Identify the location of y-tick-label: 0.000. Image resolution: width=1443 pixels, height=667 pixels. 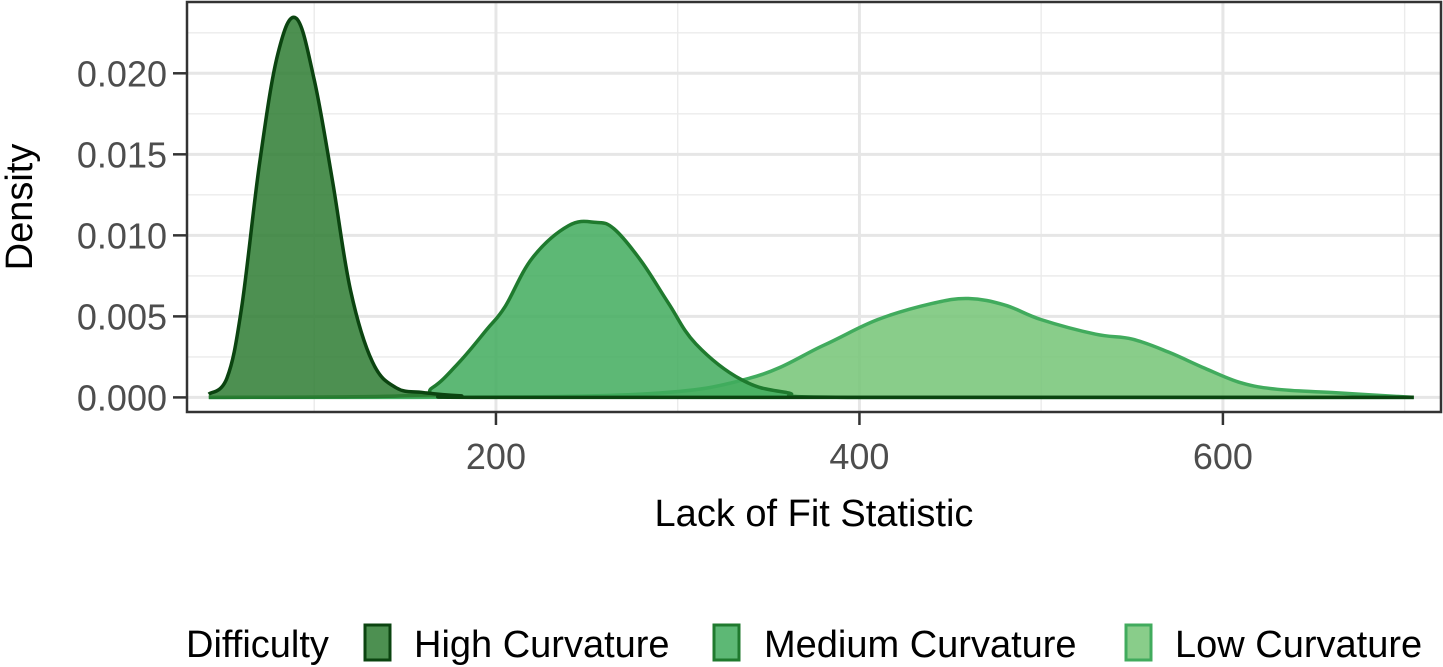
(122, 397).